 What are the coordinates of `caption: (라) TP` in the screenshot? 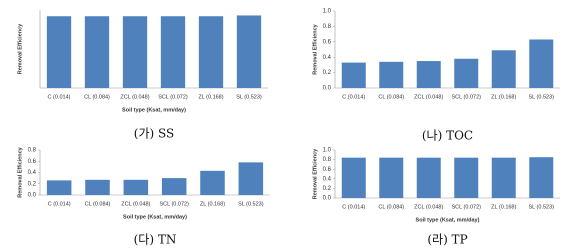 It's located at (447, 240).